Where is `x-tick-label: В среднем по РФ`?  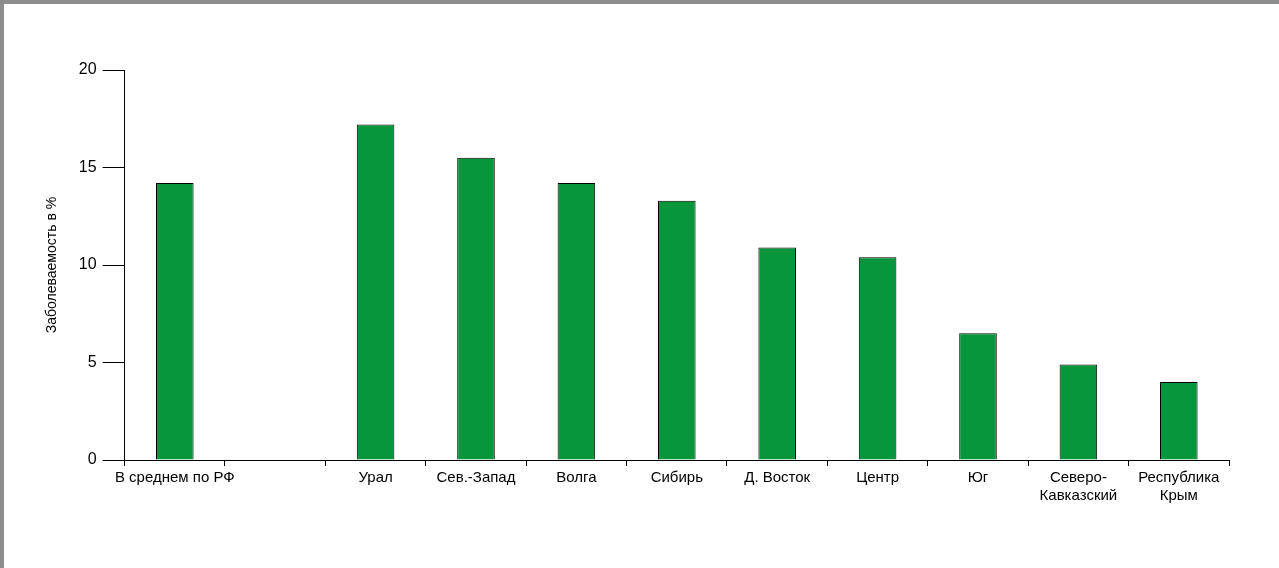
x-tick-label: В среднем по РФ is located at coordinates (174, 477).